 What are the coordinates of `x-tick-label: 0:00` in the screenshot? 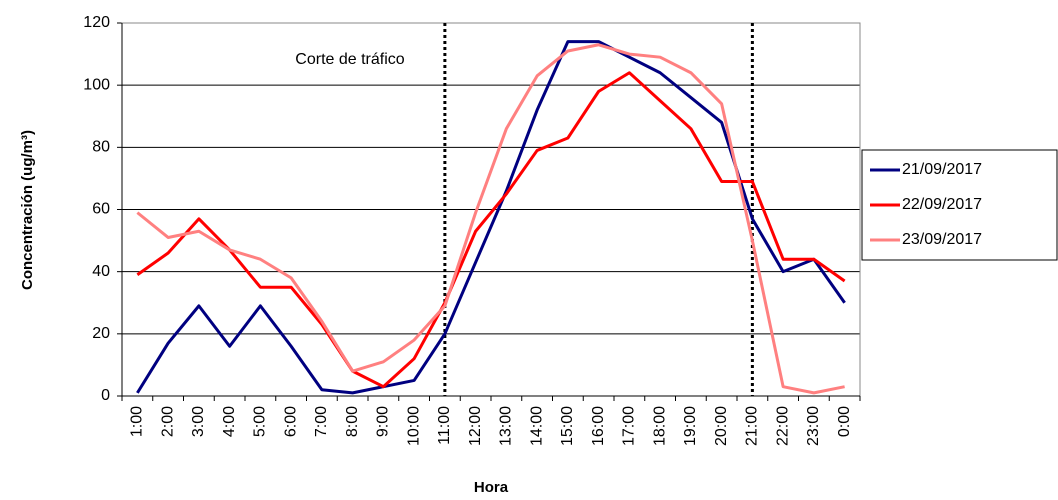 It's located at (844, 421).